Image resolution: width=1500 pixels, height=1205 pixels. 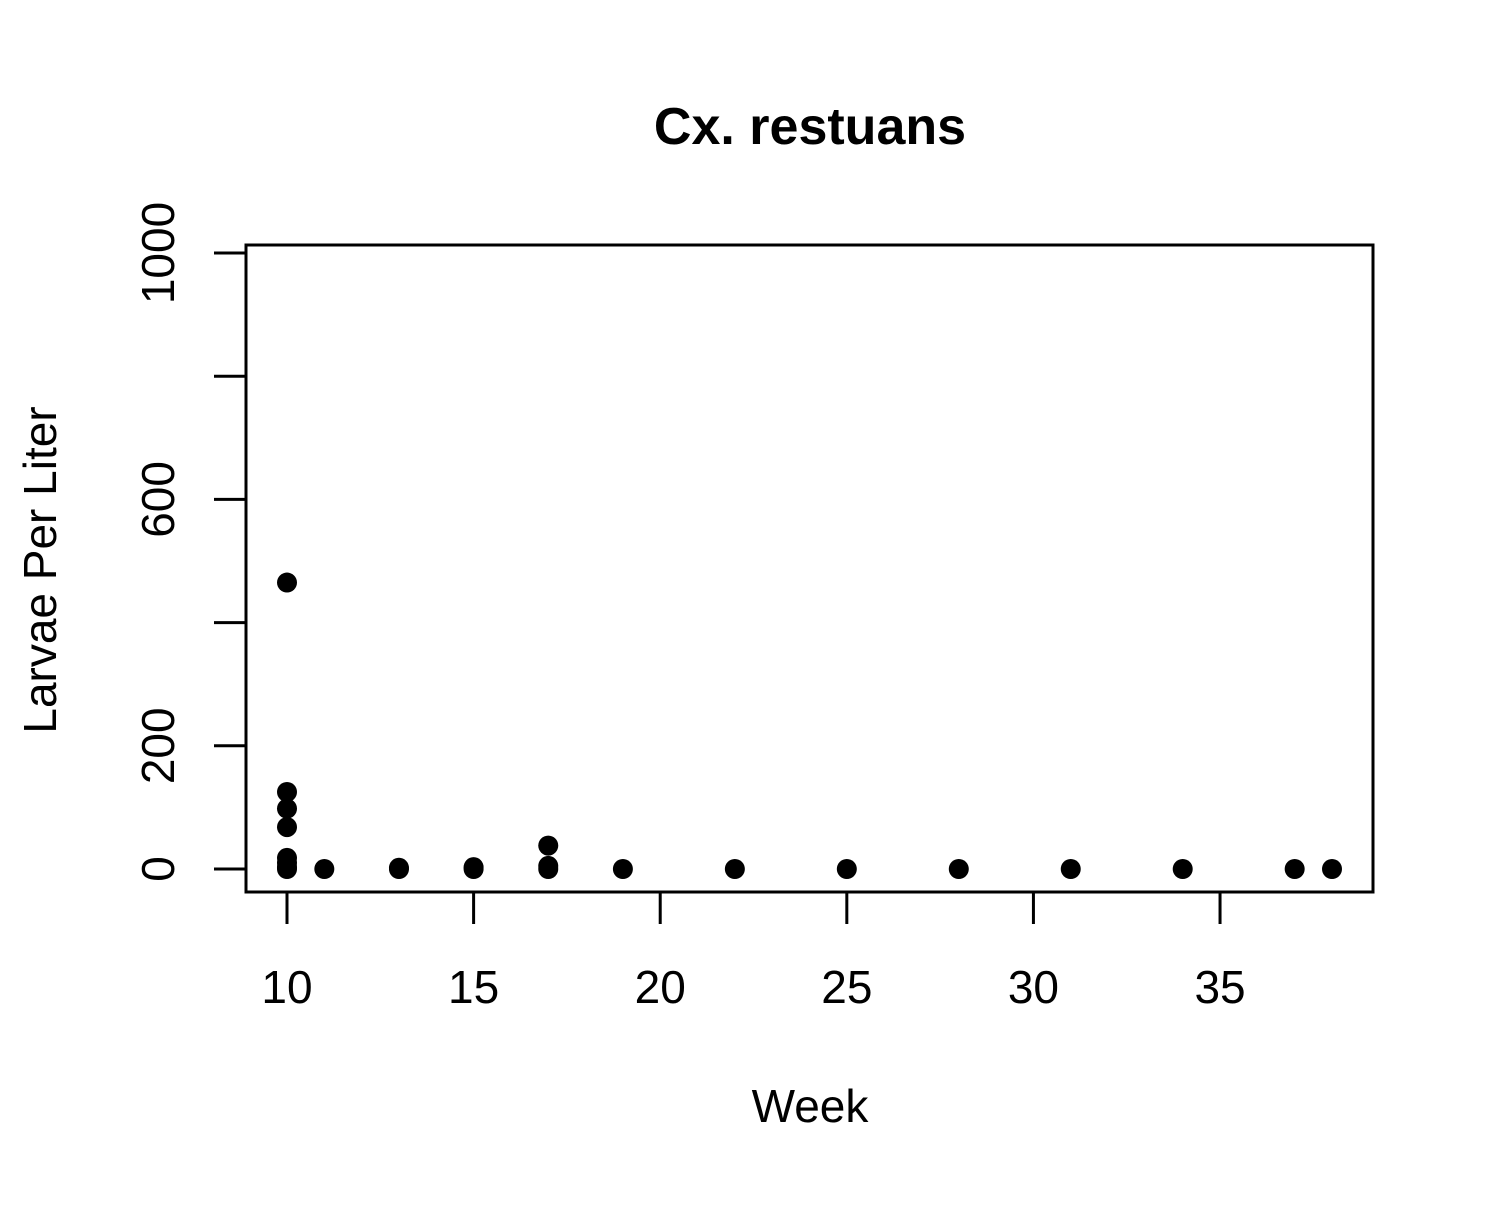 I want to click on x-axis: 10 15 20 25 30 35, so click(x=753, y=951).